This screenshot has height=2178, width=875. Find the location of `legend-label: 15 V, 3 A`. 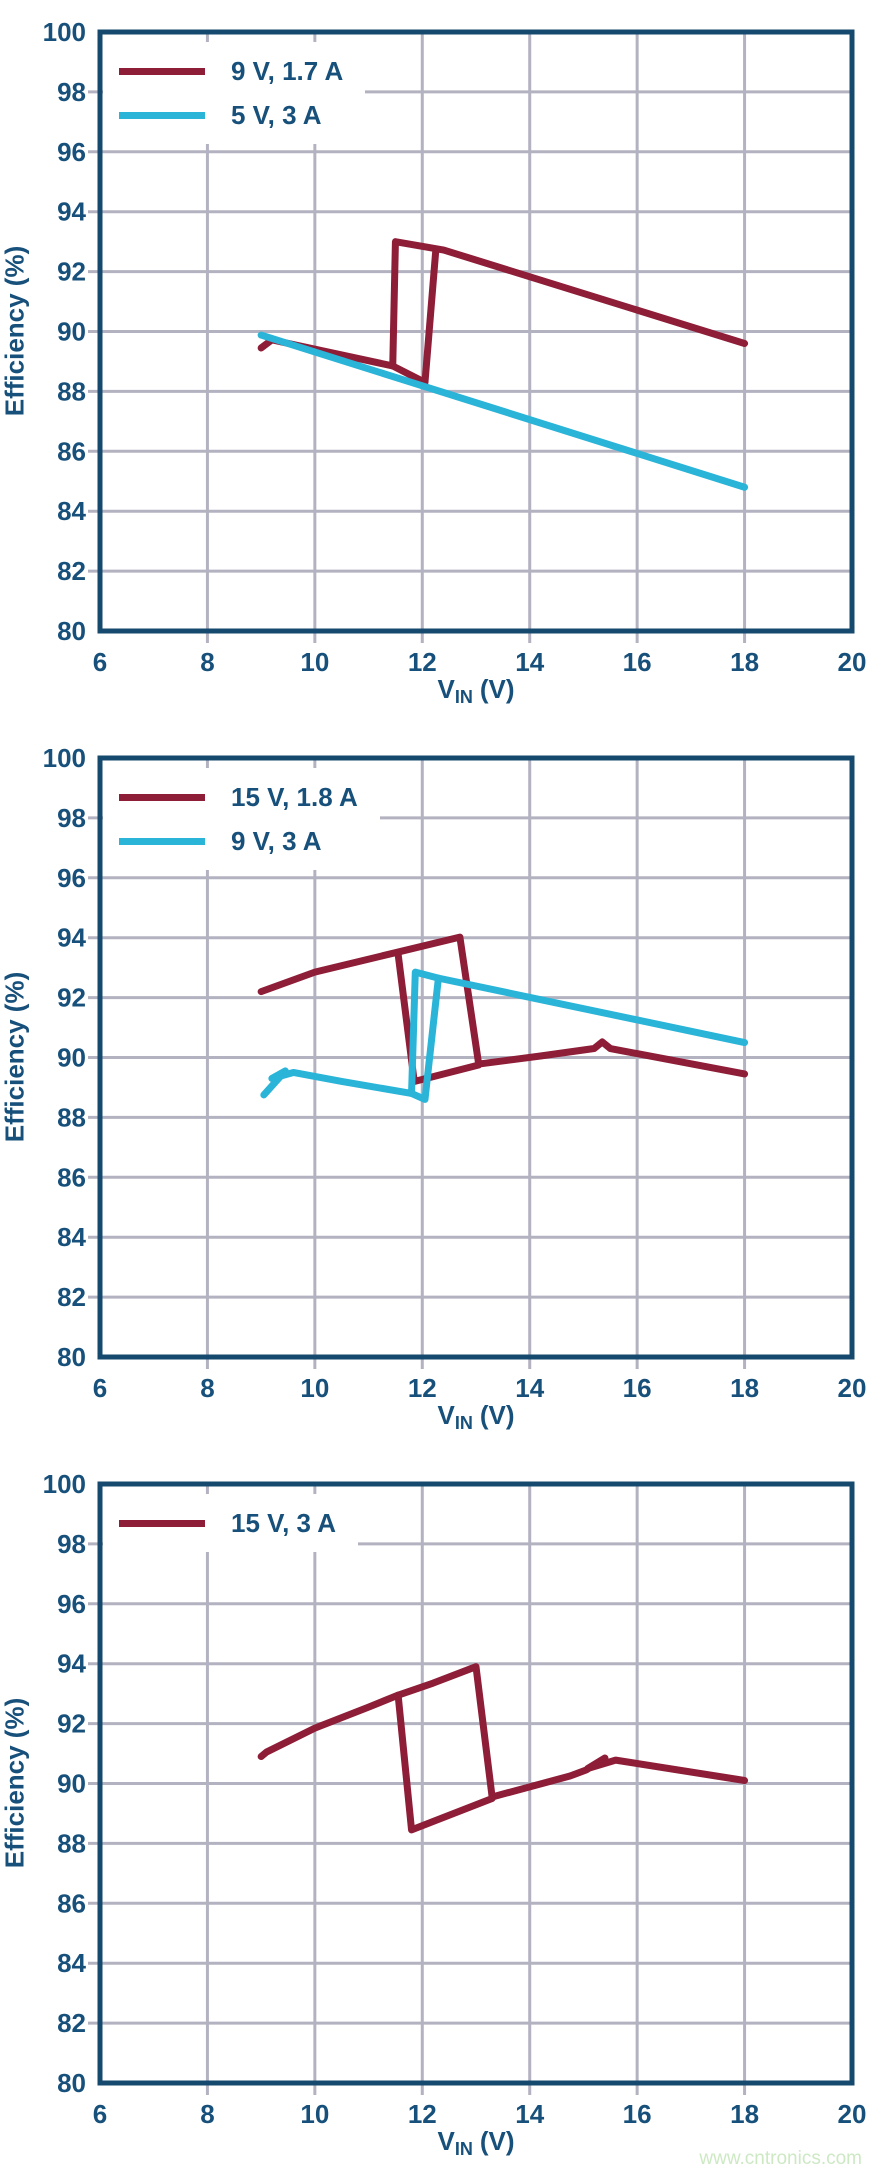

legend-label: 15 V, 3 A is located at coordinates (284, 1522).